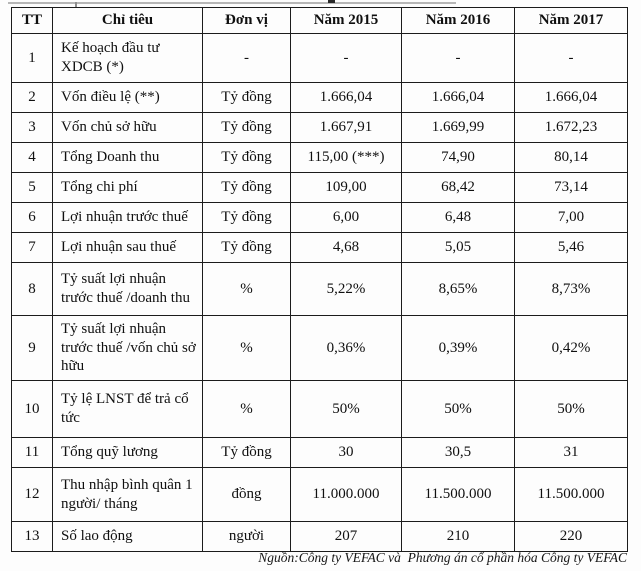  I want to click on row-number-cell: 6, so click(32, 217).